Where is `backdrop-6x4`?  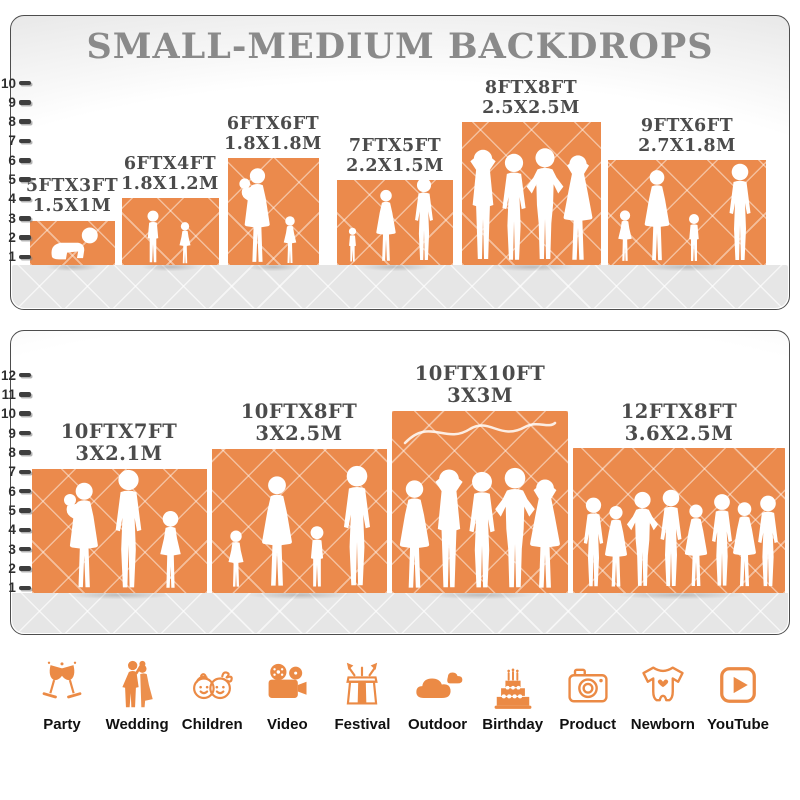 backdrop-6x4 is located at coordinates (170, 231).